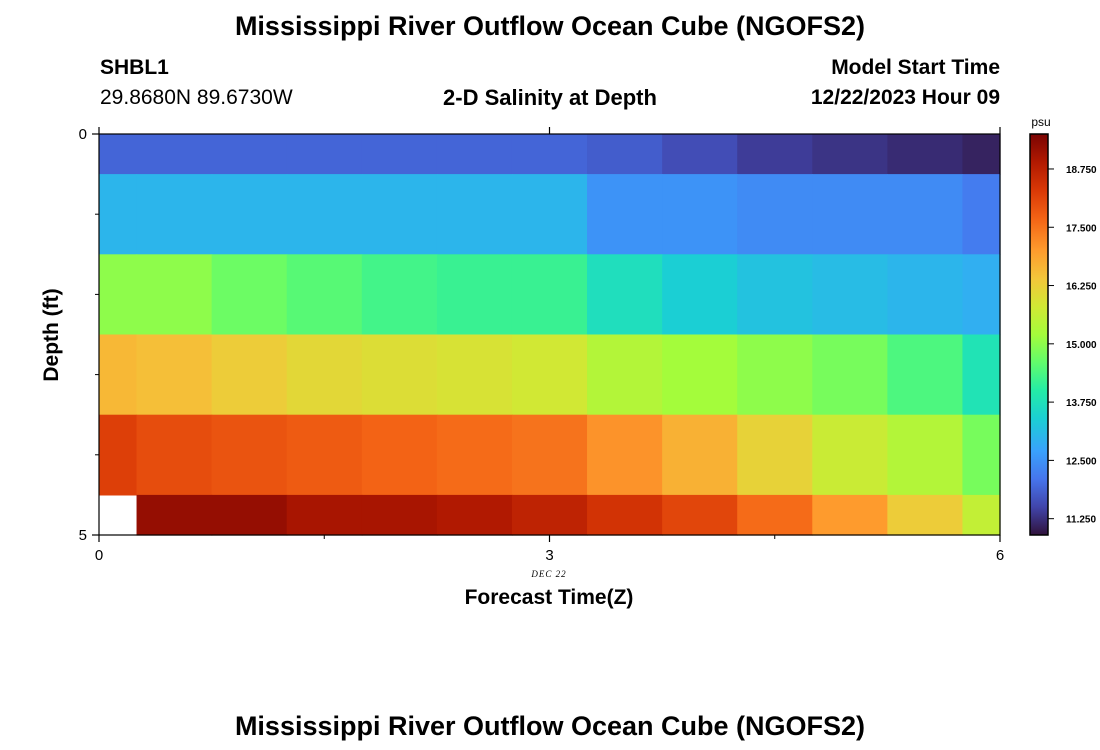 The height and width of the screenshot is (750, 1100). What do you see at coordinates (89, 335) in the screenshot?
I see `y-axis-ticks: 05` at bounding box center [89, 335].